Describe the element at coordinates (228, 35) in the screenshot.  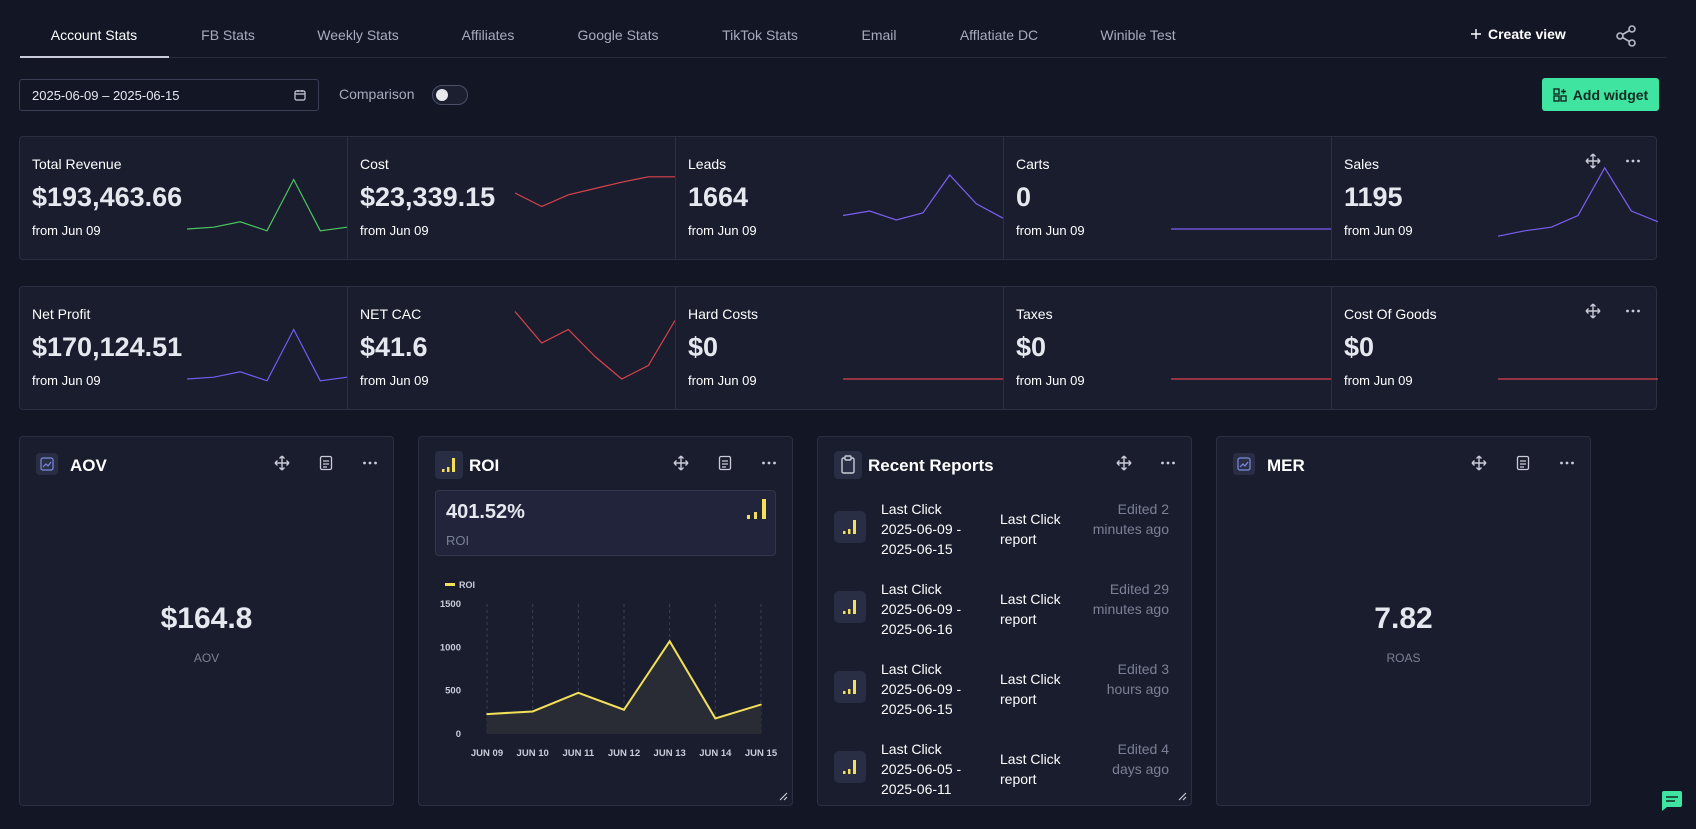
I see `tab-fb-stats: FB Stats` at that location.